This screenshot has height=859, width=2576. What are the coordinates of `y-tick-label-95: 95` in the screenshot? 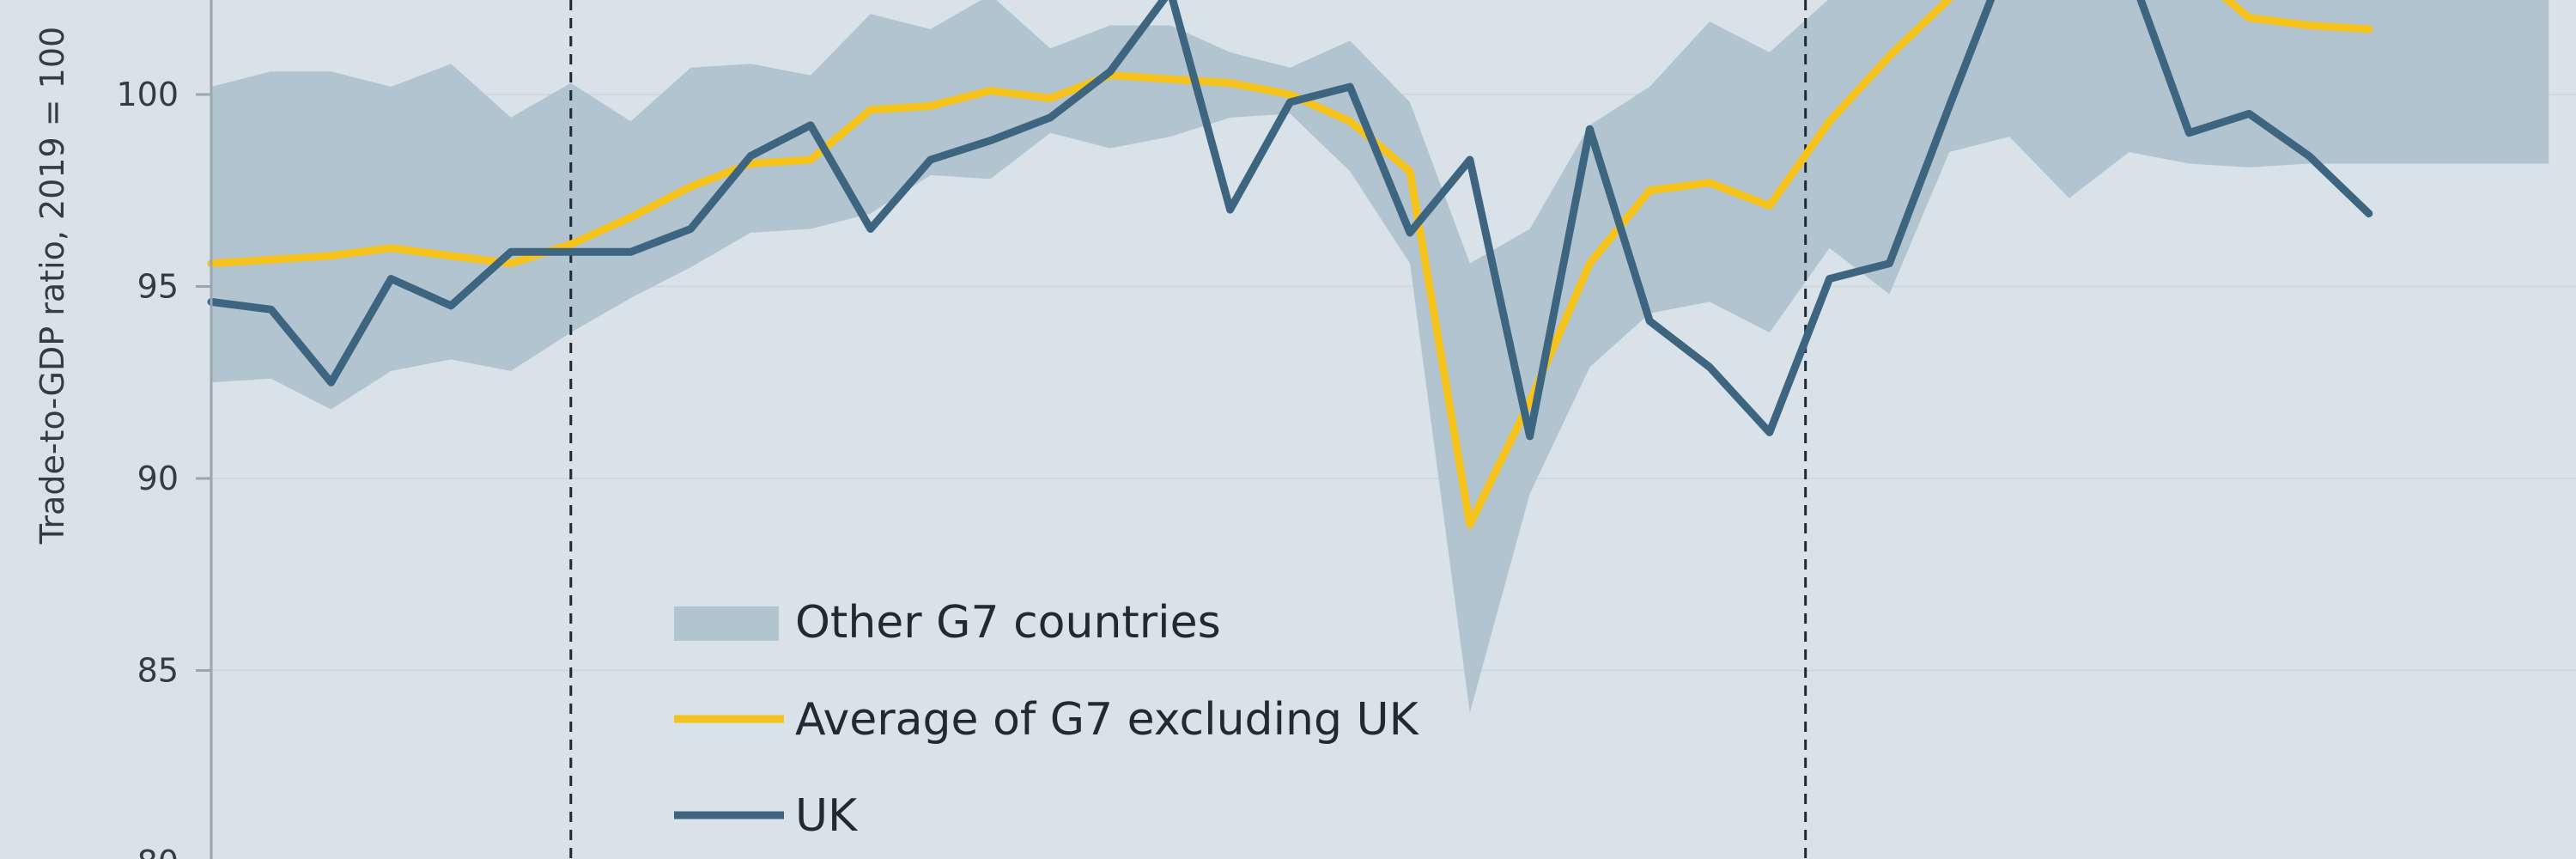 It's located at (158, 287).